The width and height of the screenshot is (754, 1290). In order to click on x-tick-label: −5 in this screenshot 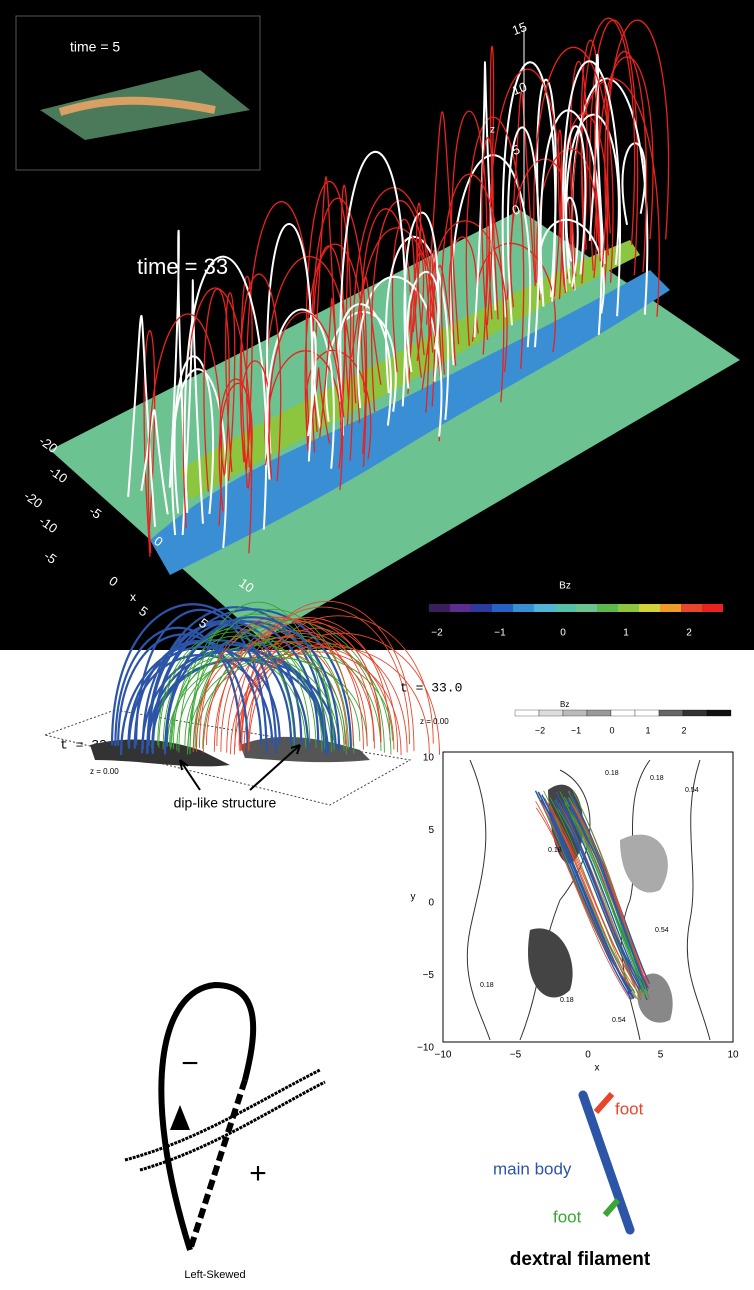, I will do `click(516, 1055)`.